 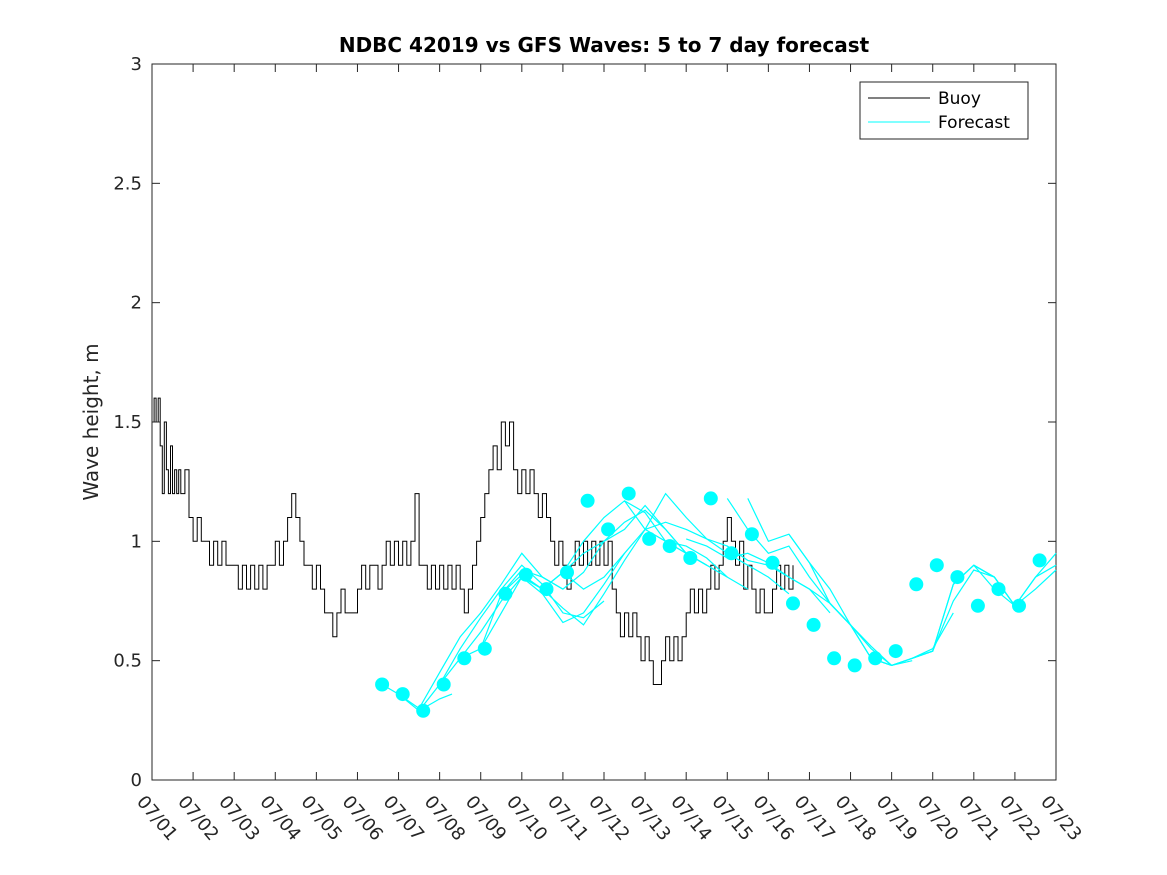 What do you see at coordinates (773, 818) in the screenshot?
I see `x-tick-label: 07/16` at bounding box center [773, 818].